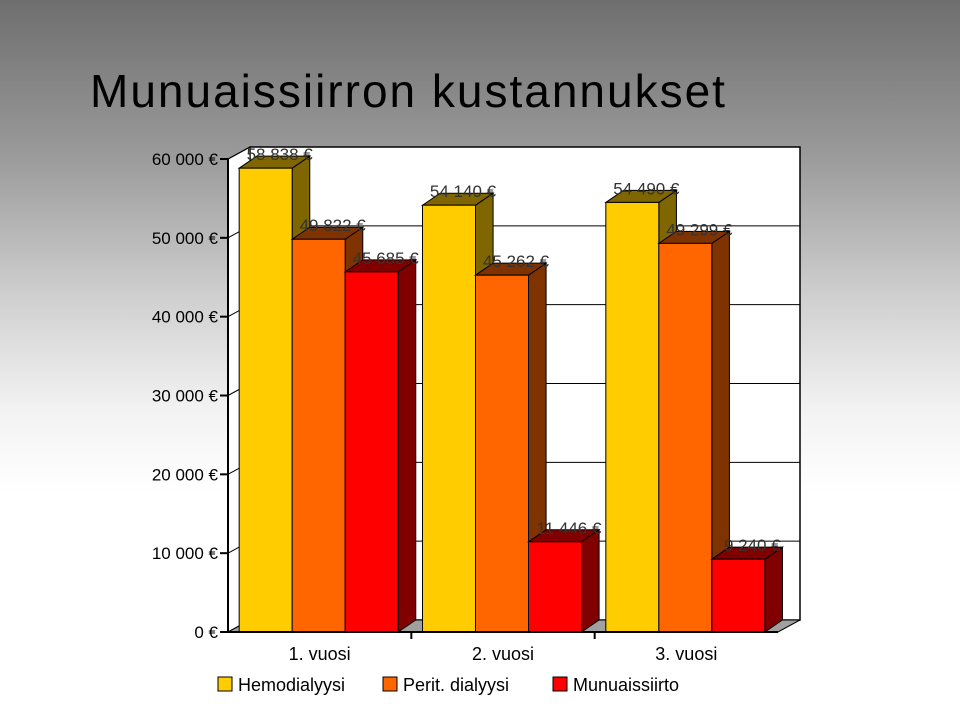 The width and height of the screenshot is (960, 704). What do you see at coordinates (646, 188) in the screenshot?
I see `data-label: 54 490 €` at bounding box center [646, 188].